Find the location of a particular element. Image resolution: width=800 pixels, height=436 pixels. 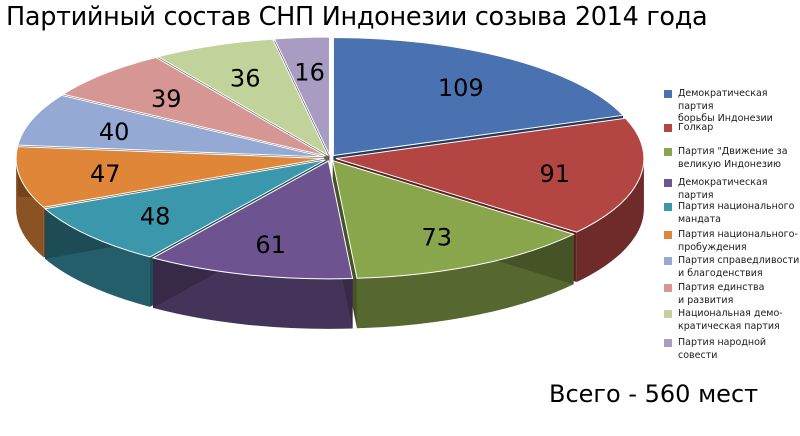

legend-label: Партия единства и развития is located at coordinates (721, 294).